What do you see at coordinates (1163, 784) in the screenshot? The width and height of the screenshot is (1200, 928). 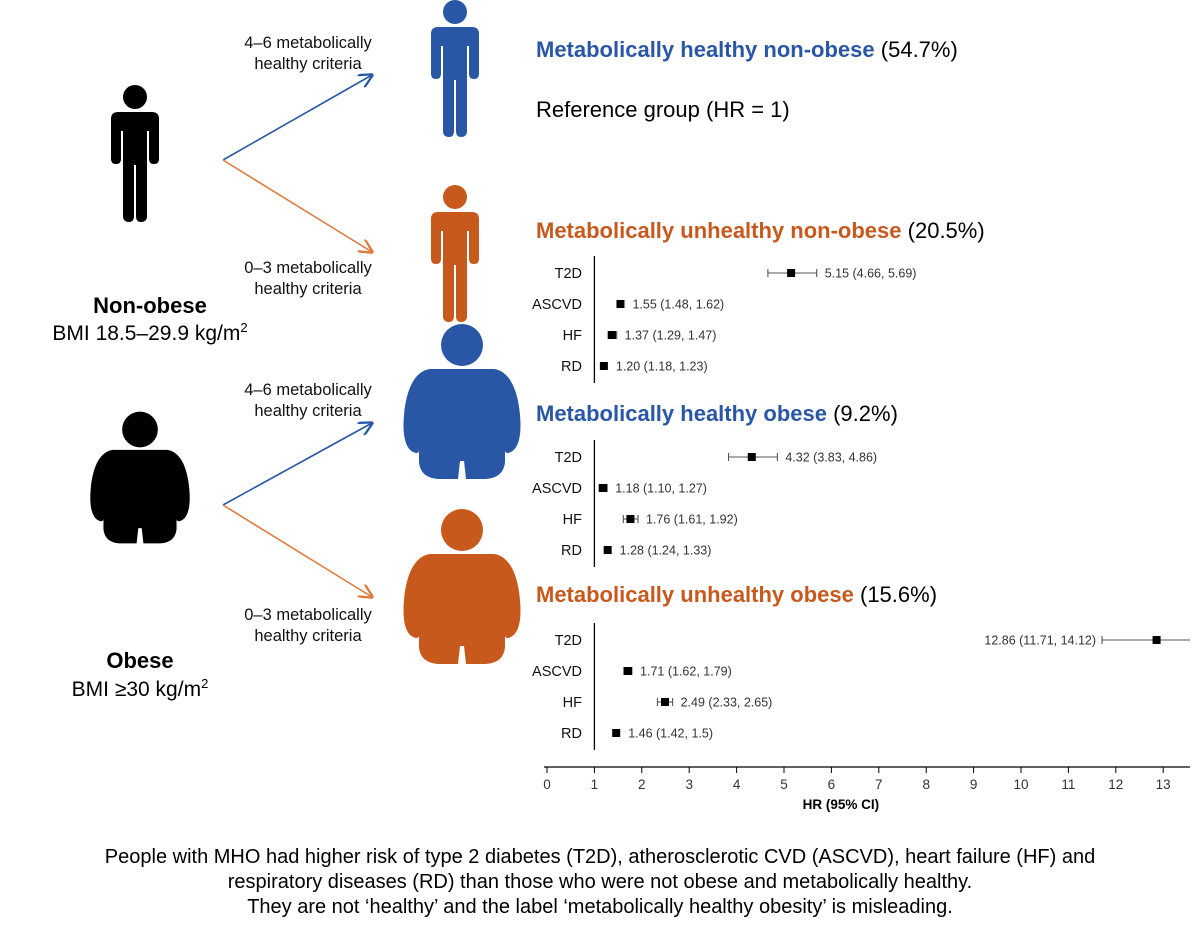 I see `x-tick-label: 13` at bounding box center [1163, 784].